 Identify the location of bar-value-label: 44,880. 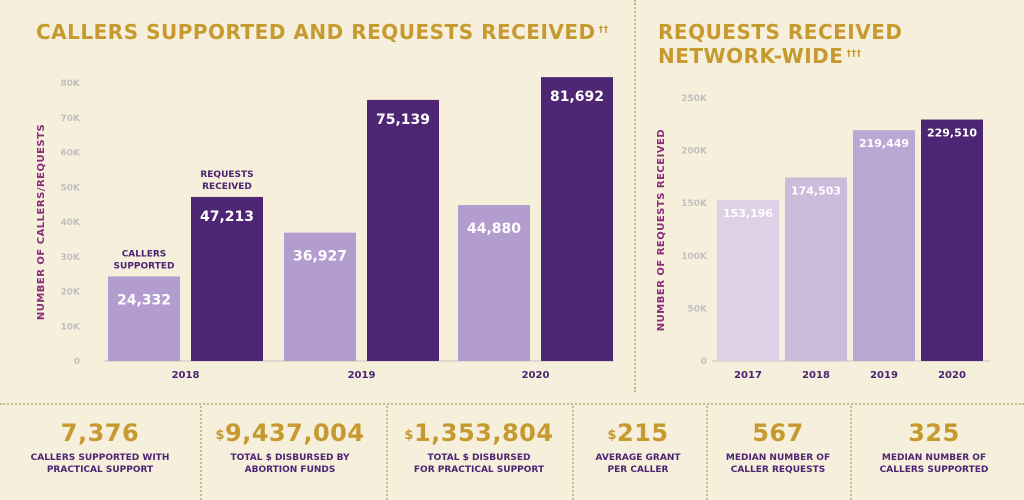
(494, 229).